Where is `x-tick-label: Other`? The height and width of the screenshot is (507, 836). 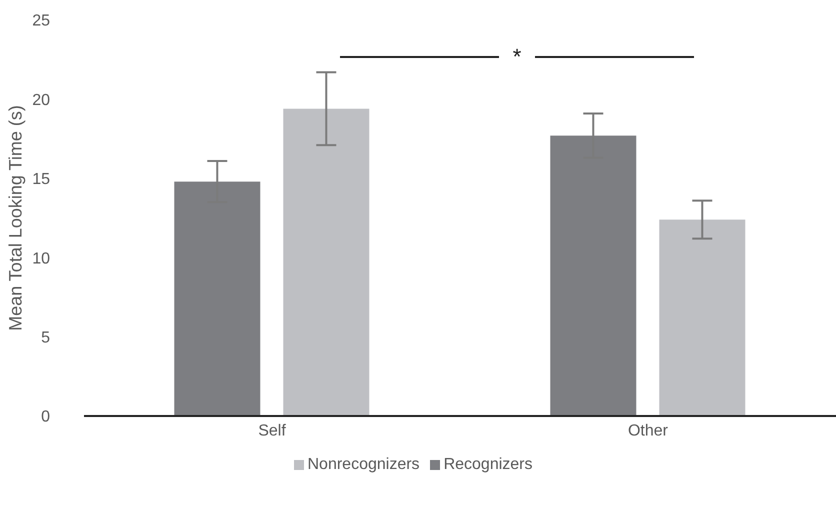 x-tick-label: Other is located at coordinates (648, 431).